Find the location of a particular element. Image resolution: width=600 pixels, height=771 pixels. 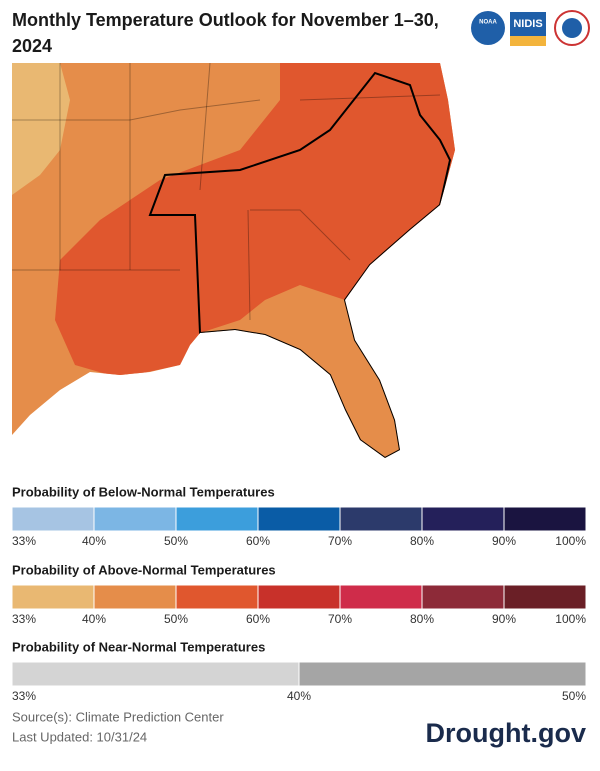

legend-title: Probability of Near-Normal Temperatures is located at coordinates (138, 646).